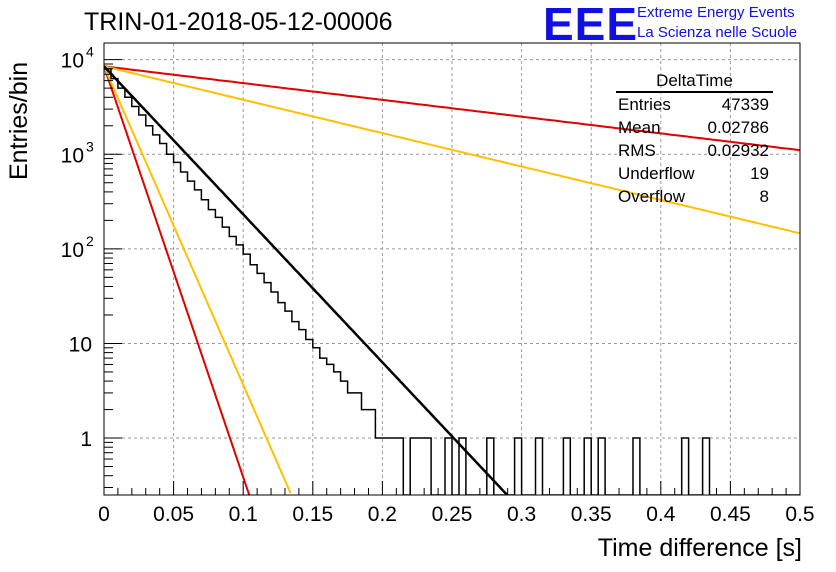  Describe the element at coordinates (90, 146) in the screenshot. I see `y-tick-exponent: 3` at that location.